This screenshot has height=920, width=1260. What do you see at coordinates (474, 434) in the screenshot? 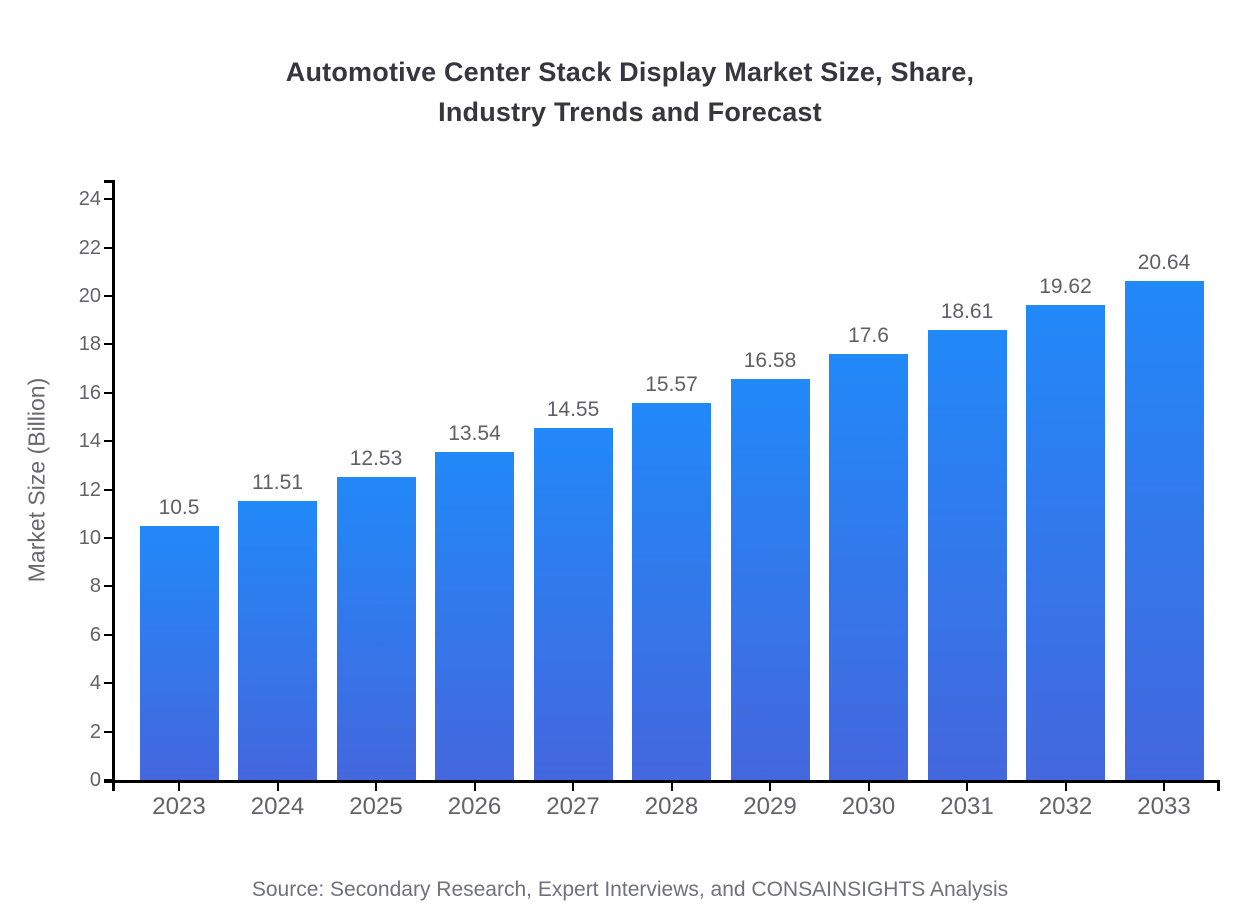
I see `bar-value-label: 13.54` at bounding box center [474, 434].